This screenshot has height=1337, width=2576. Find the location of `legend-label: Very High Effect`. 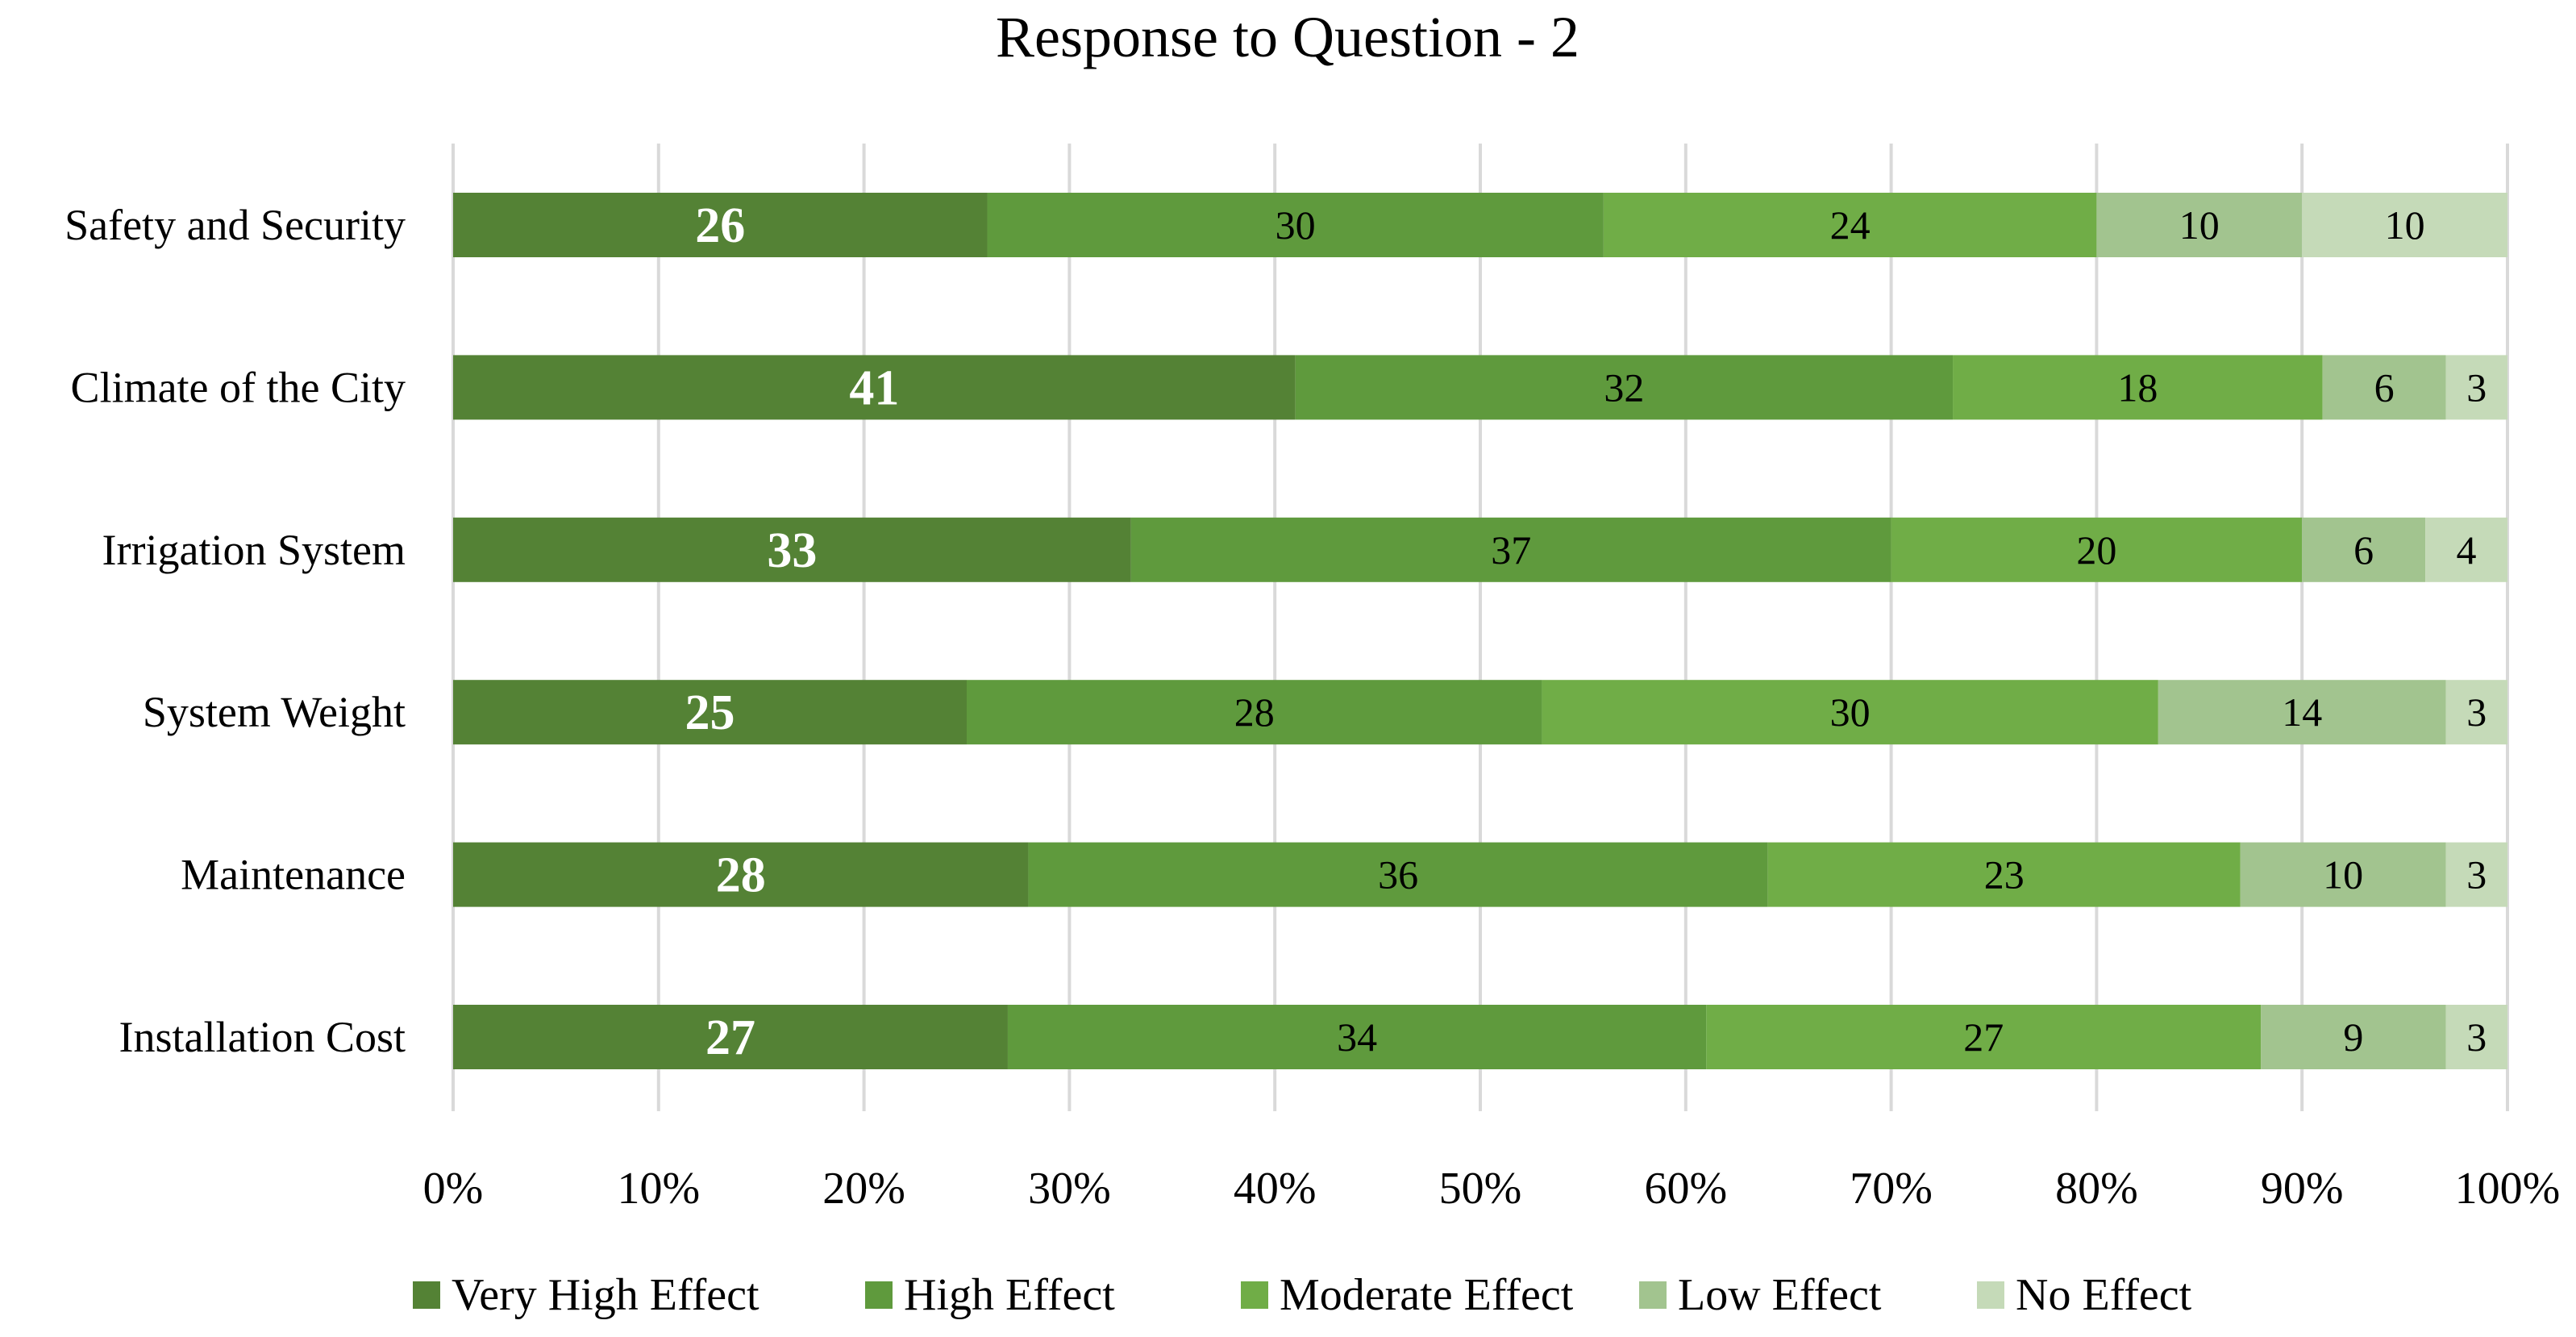

legend-label: Very High Effect is located at coordinates (605, 1295).